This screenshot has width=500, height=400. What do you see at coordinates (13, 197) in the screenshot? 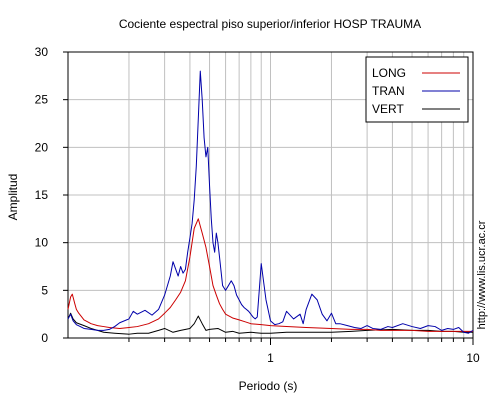
I see `y-axis-label: Amplitud` at bounding box center [13, 197].